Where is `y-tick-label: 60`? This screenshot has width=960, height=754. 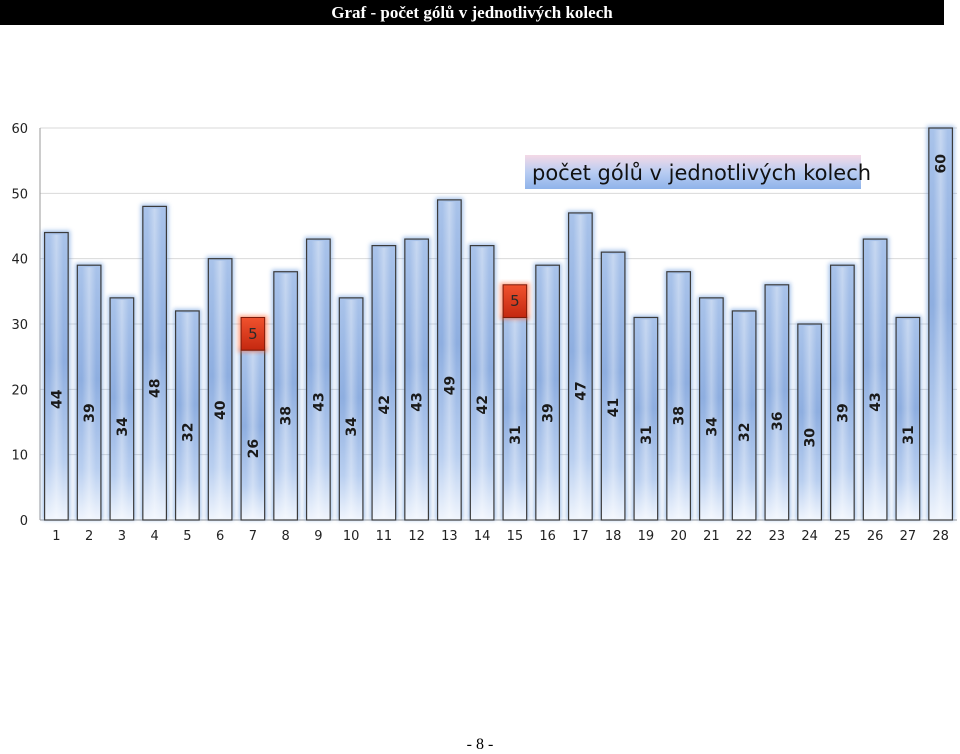 y-tick-label: 60 is located at coordinates (19, 129).